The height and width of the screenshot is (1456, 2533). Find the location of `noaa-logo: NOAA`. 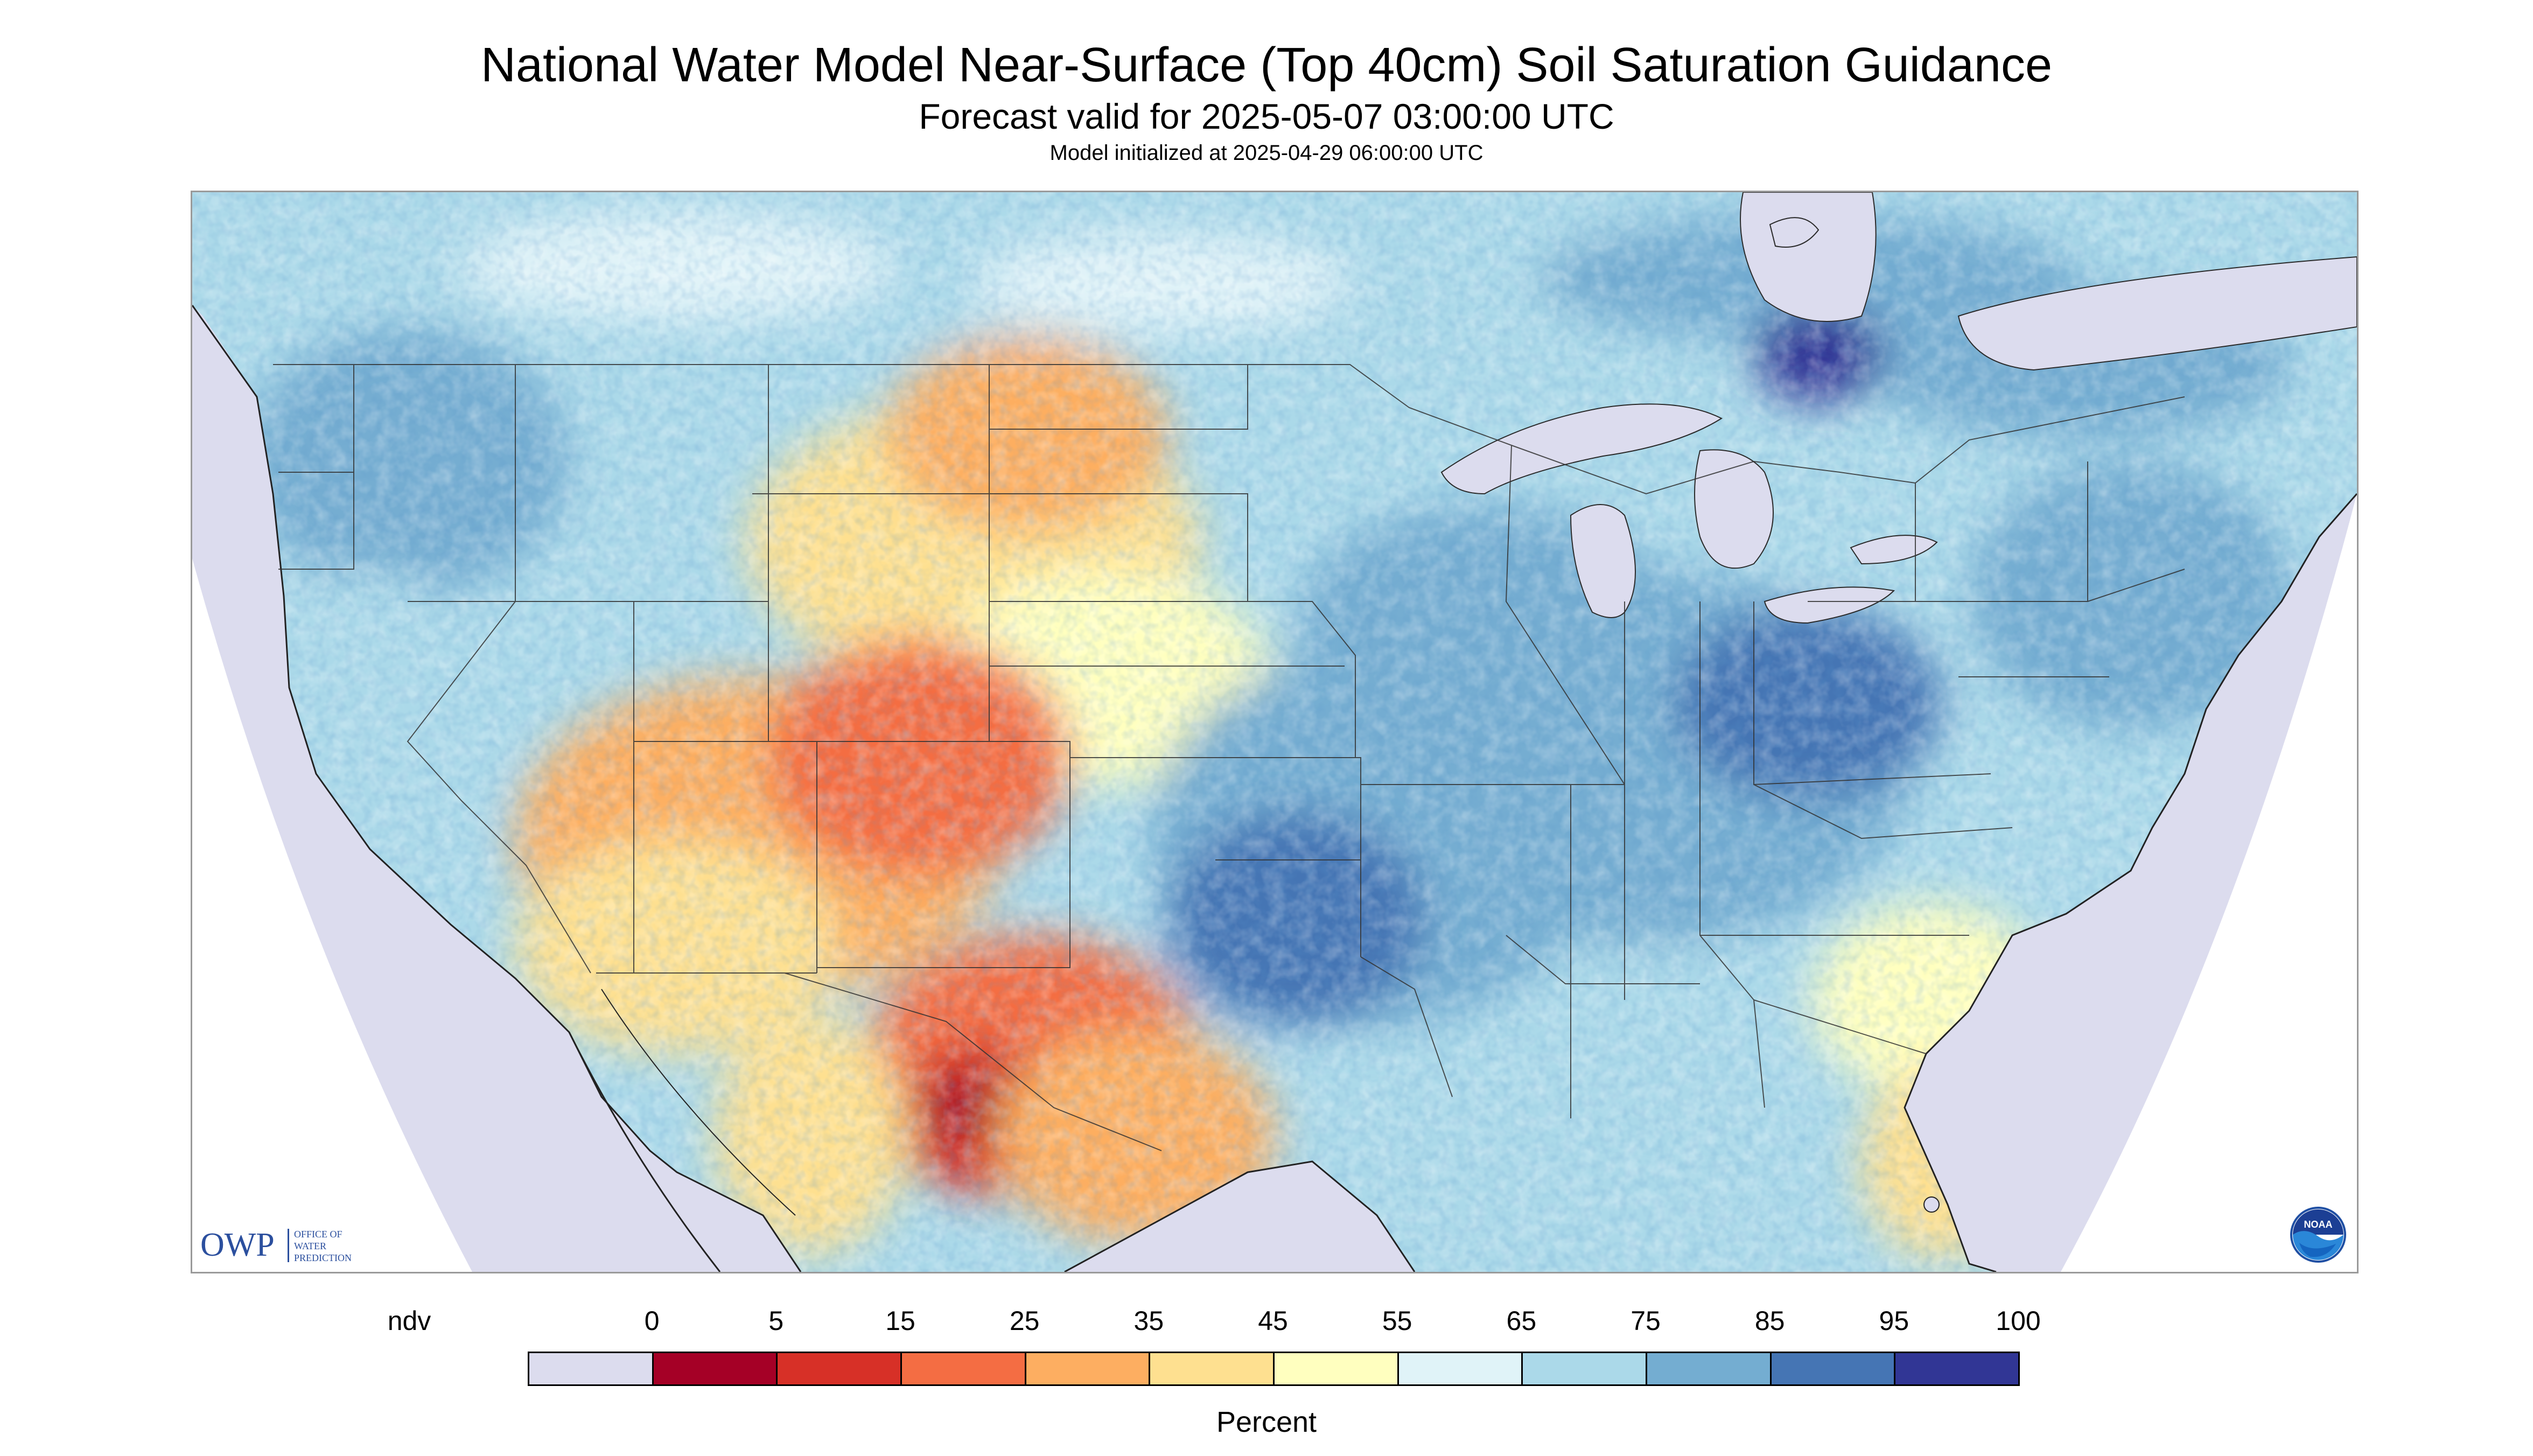

noaa-logo: NOAA is located at coordinates (2318, 1236).